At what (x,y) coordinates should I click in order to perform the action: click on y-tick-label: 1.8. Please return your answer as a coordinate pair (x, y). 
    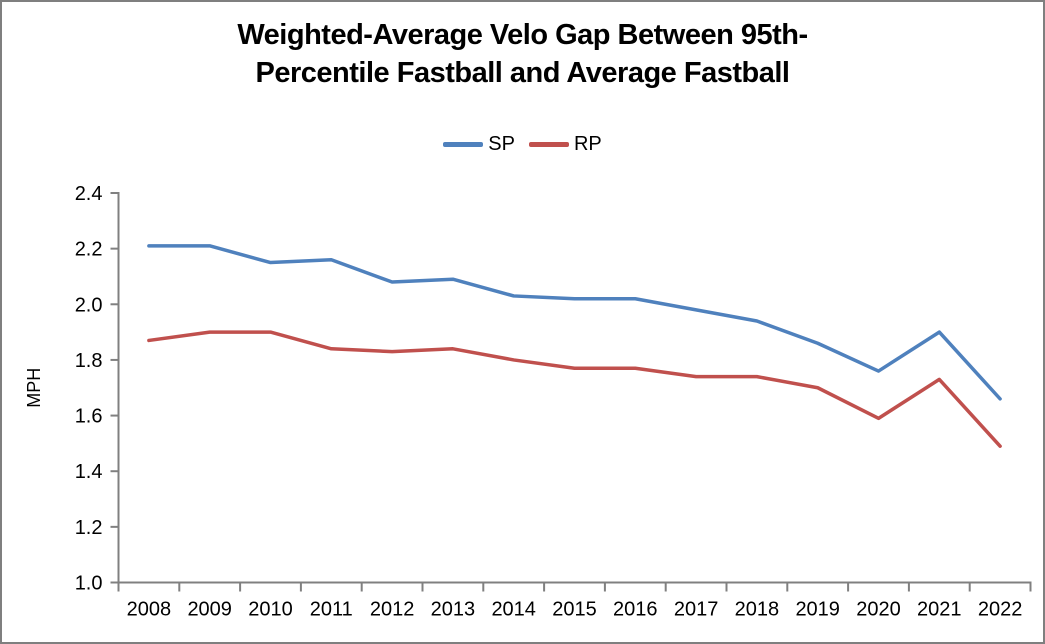
    Looking at the image, I should click on (89, 361).